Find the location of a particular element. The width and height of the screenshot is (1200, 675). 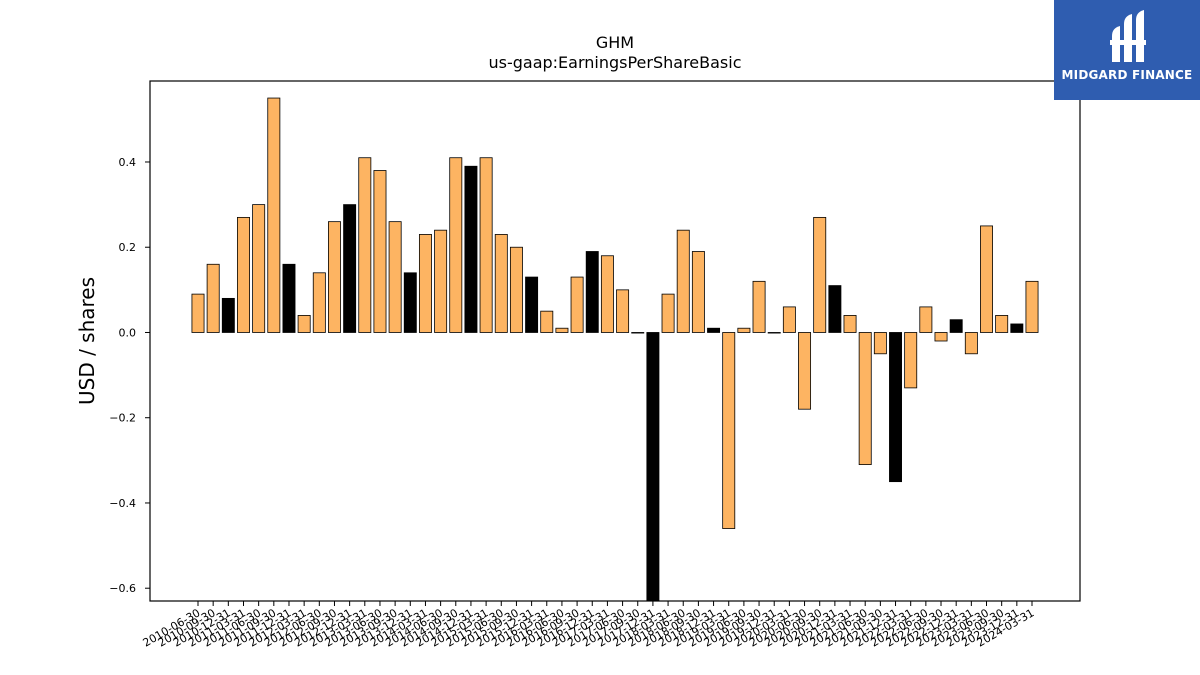

midgard-logo: MIDGARD FINANCE is located at coordinates (1127, 50).